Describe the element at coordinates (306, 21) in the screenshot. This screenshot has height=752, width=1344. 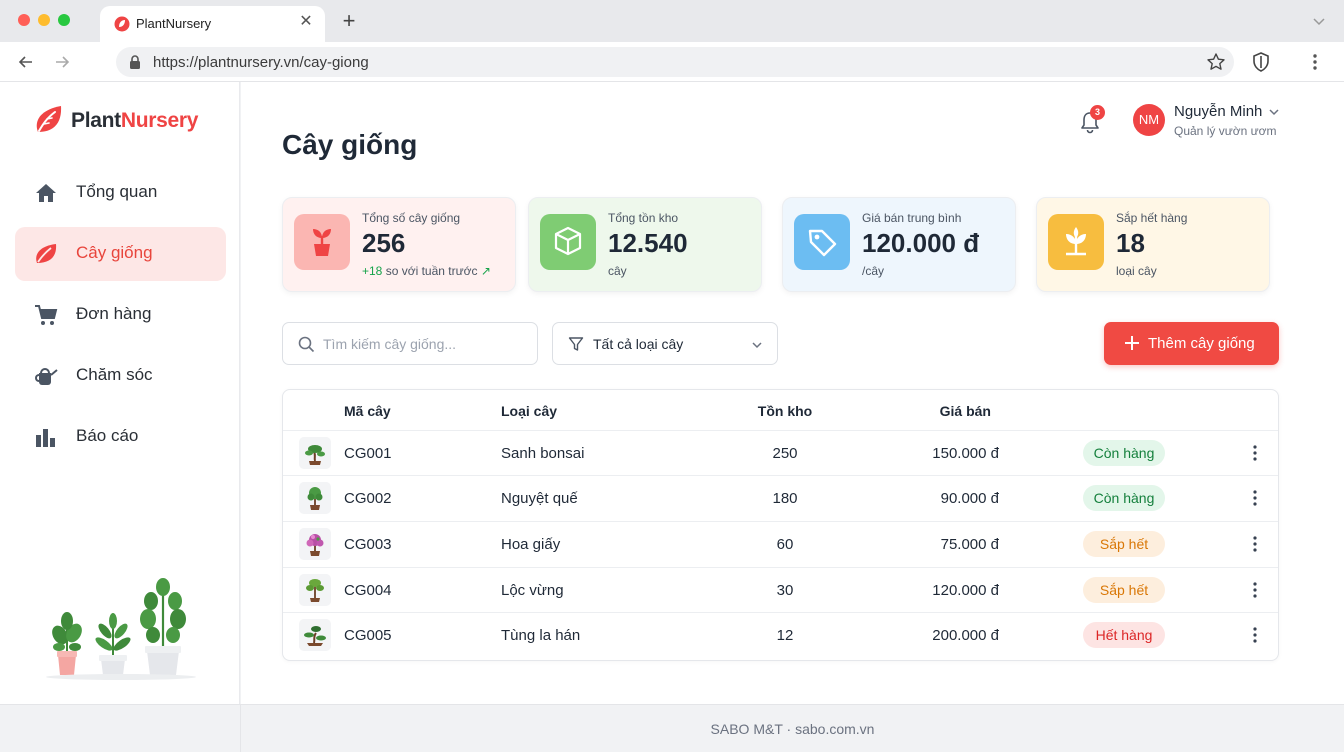
I see `tab-close-icon: ✕` at that location.